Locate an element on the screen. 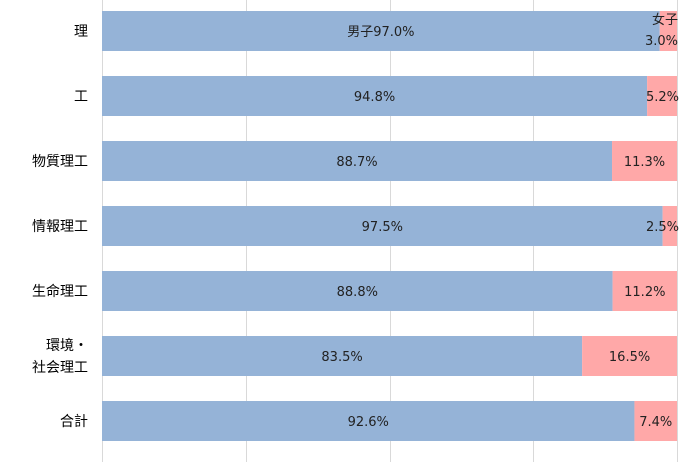 This screenshot has width=690, height=462. data-label: 7.4% is located at coordinates (655, 422).